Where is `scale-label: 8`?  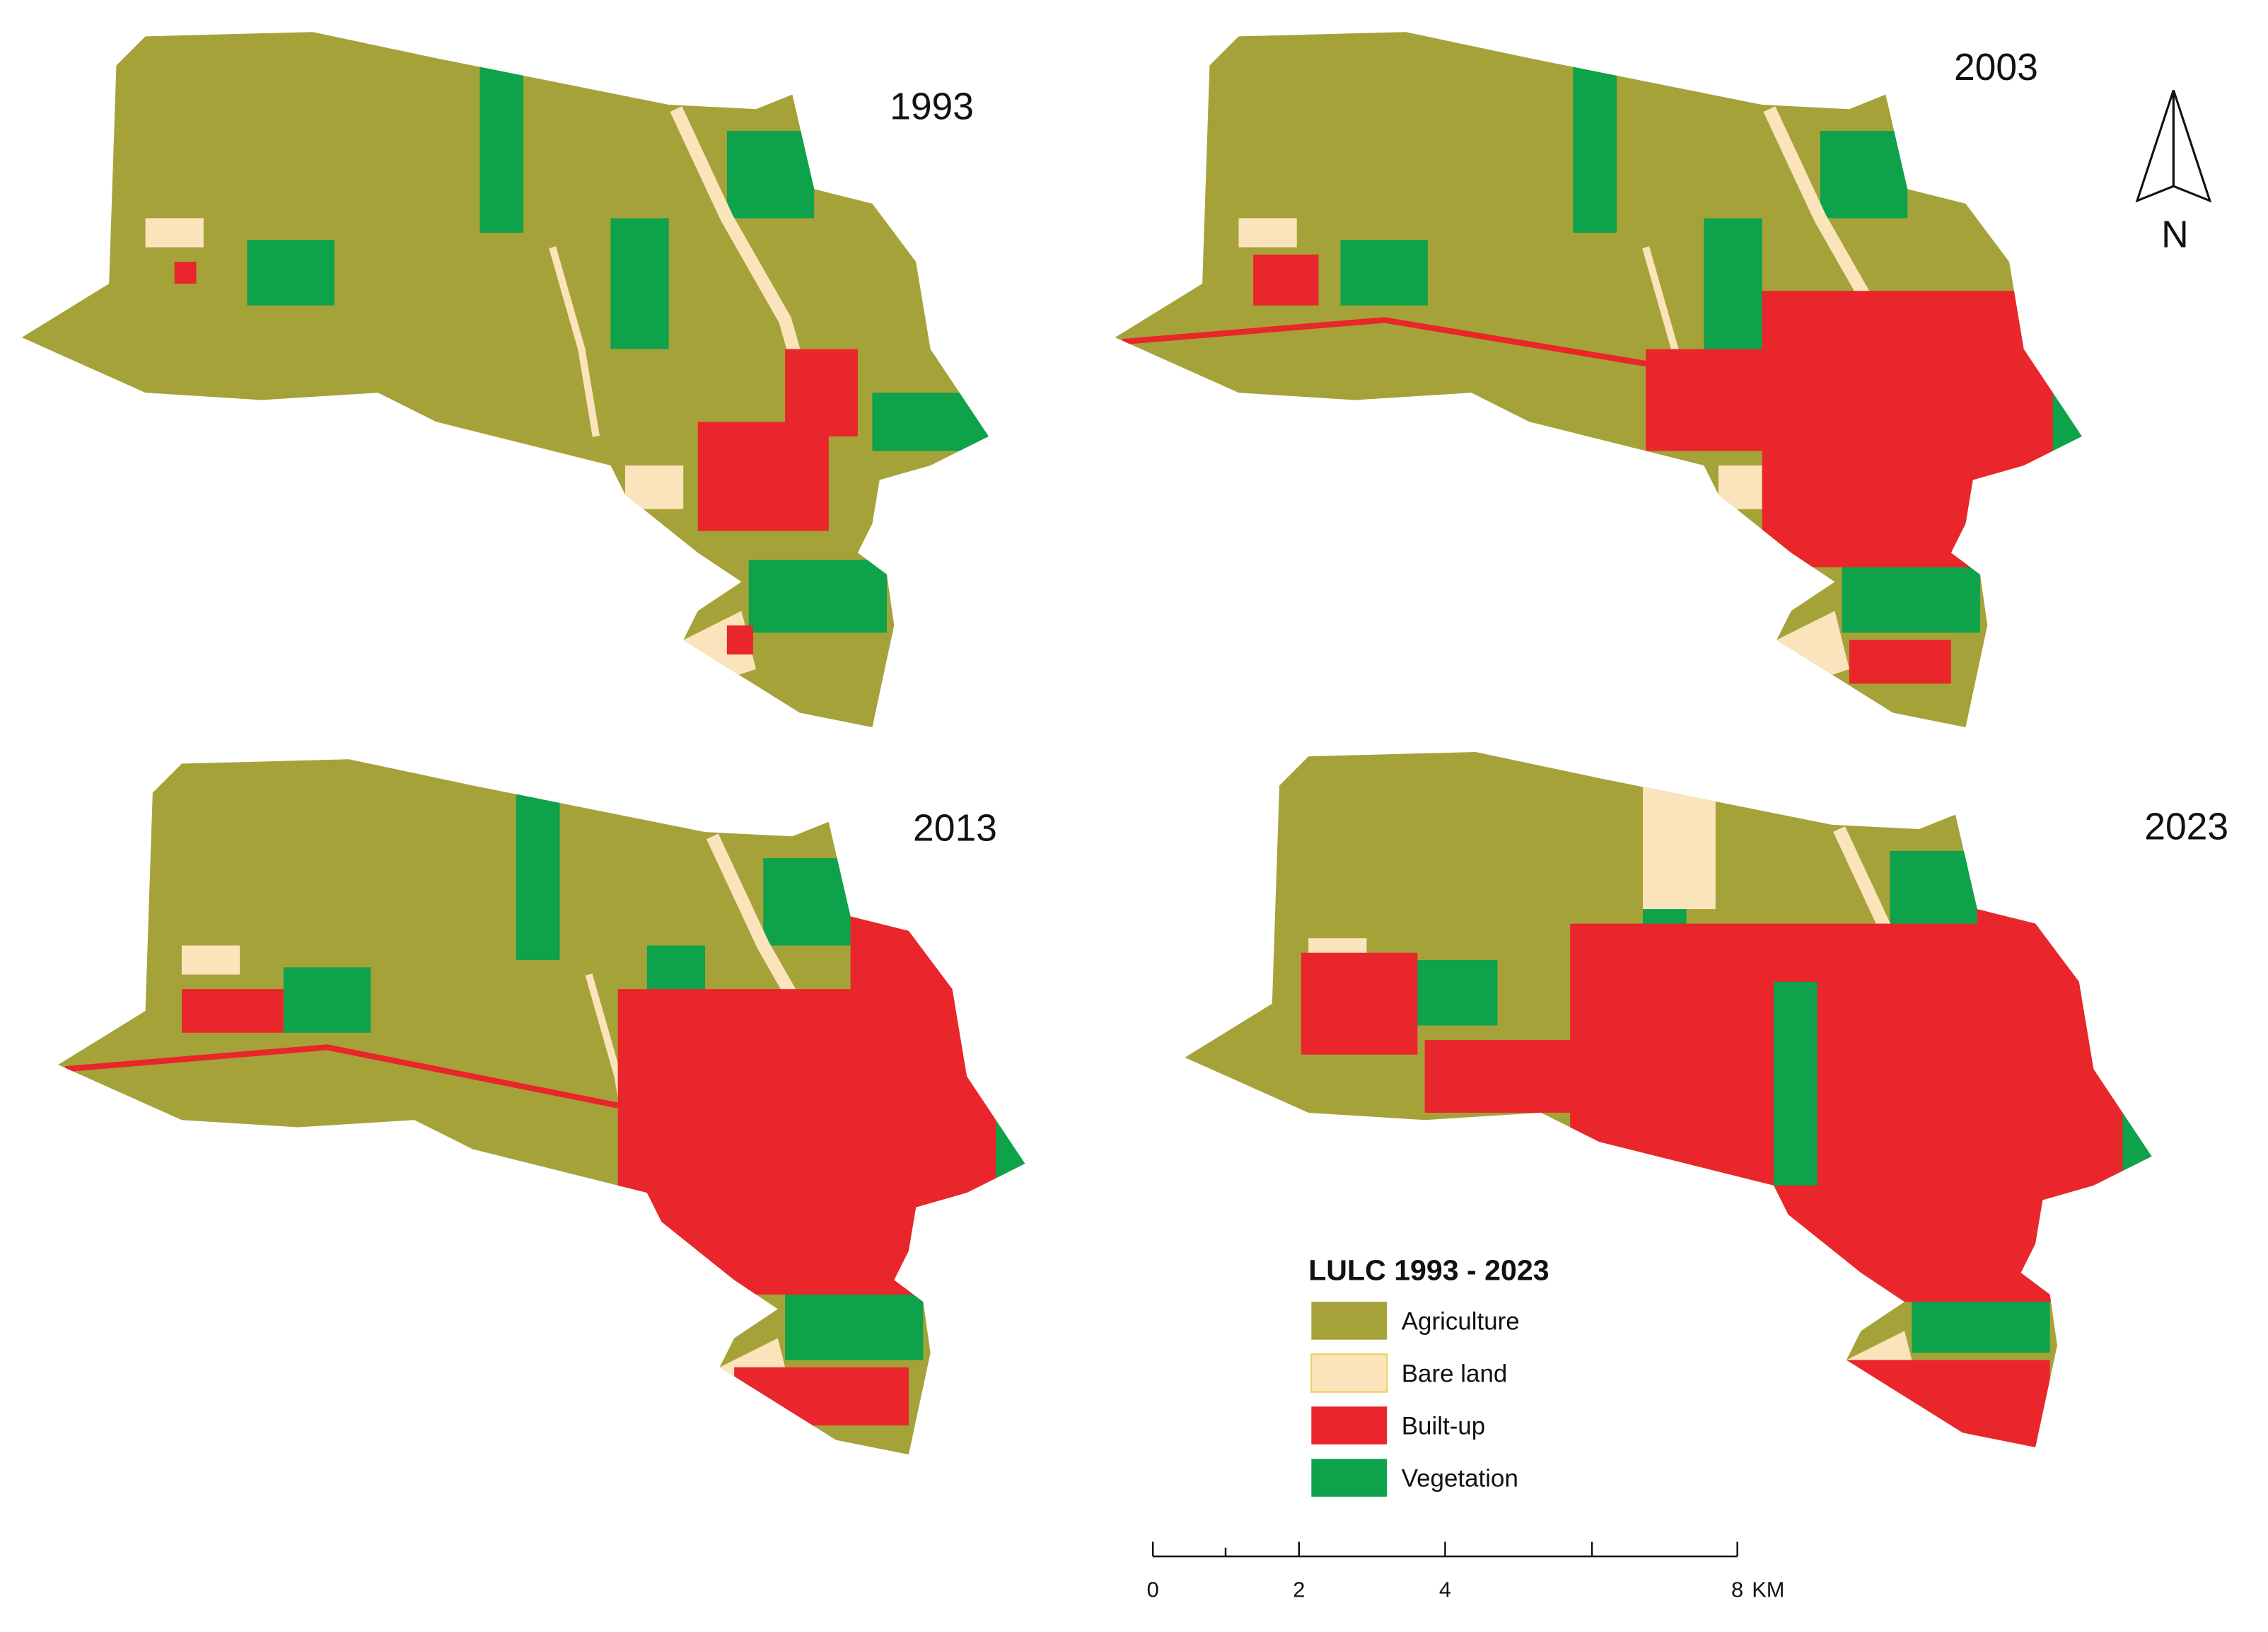 scale-label: 8 is located at coordinates (1737, 1590).